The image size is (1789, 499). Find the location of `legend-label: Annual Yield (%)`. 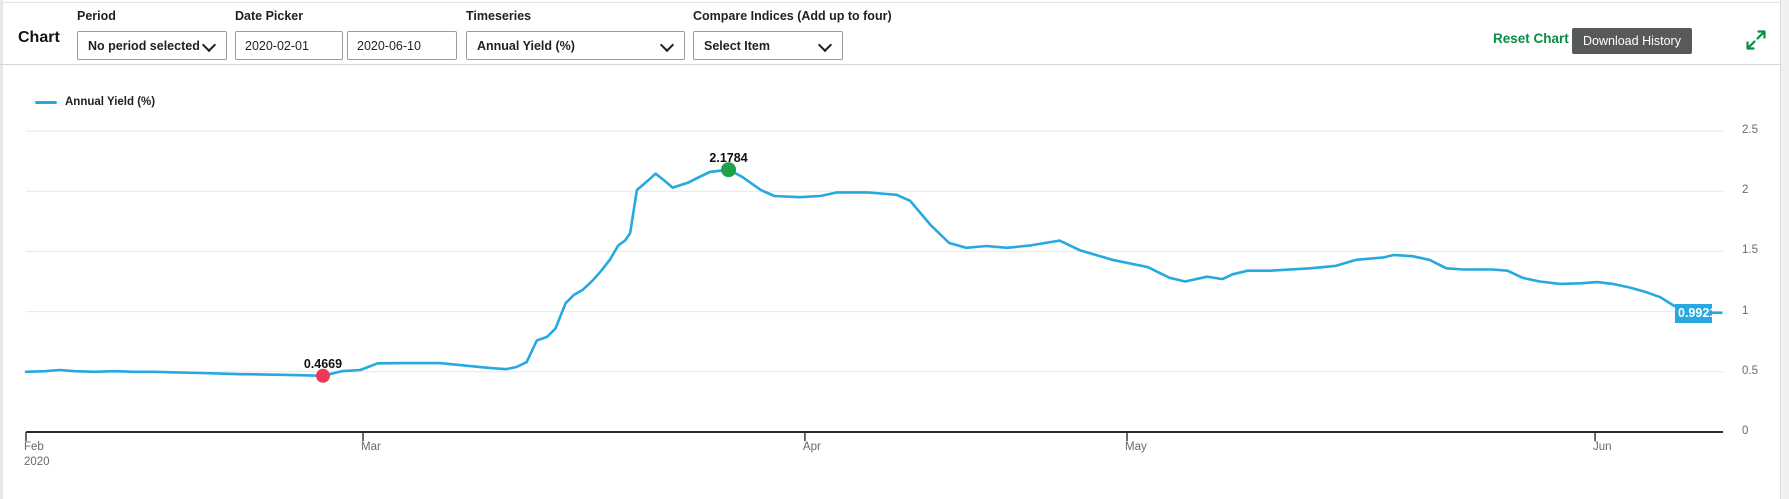

legend-label: Annual Yield (%) is located at coordinates (110, 102).